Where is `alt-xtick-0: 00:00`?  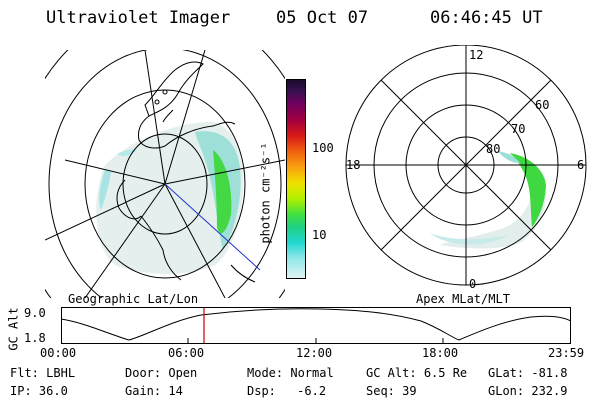
alt-xtick-0: 00:00 is located at coordinates (58, 353).